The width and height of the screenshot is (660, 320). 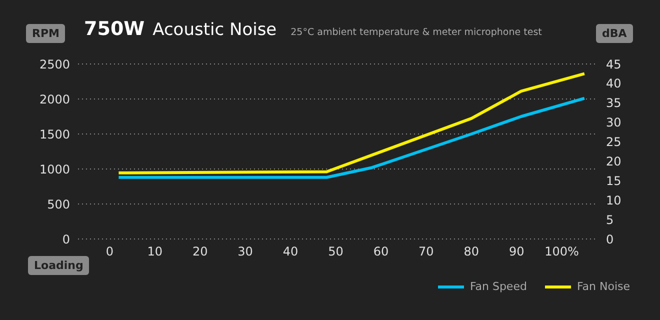 I want to click on x-tick-label: 30, so click(x=245, y=251).